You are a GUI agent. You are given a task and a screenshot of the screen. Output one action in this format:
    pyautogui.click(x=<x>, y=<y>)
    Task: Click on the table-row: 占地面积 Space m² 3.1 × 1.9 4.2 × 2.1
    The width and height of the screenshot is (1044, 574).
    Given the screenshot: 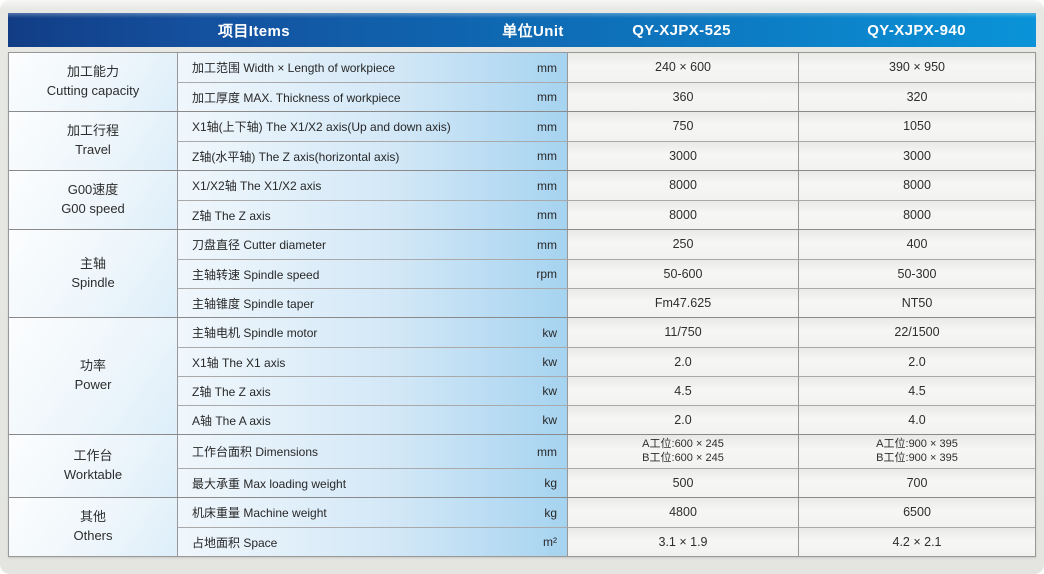 What is the action you would take?
    pyautogui.click(x=606, y=541)
    